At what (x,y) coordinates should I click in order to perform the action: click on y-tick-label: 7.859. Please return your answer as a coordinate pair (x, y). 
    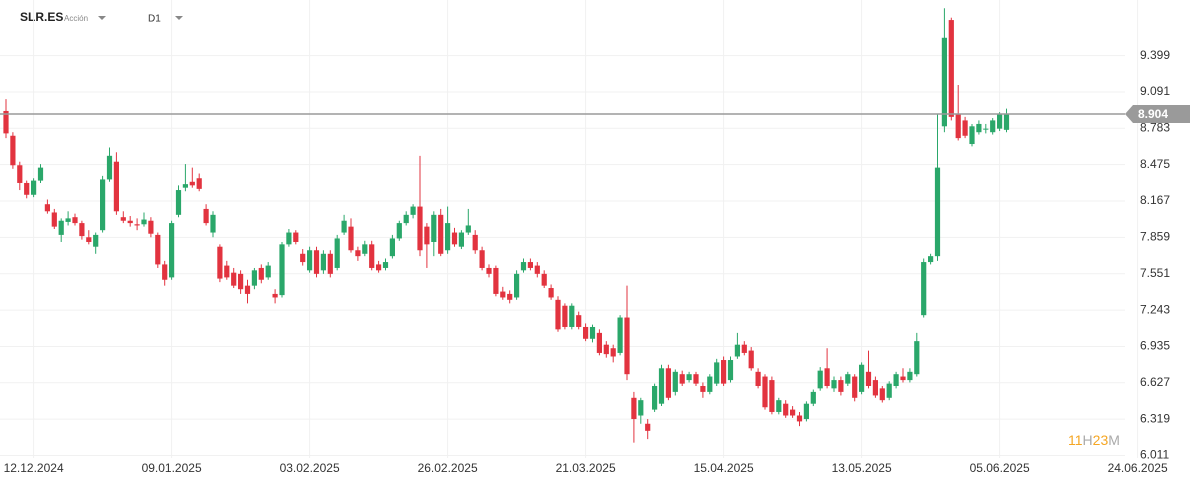
    Looking at the image, I should click on (1155, 237).